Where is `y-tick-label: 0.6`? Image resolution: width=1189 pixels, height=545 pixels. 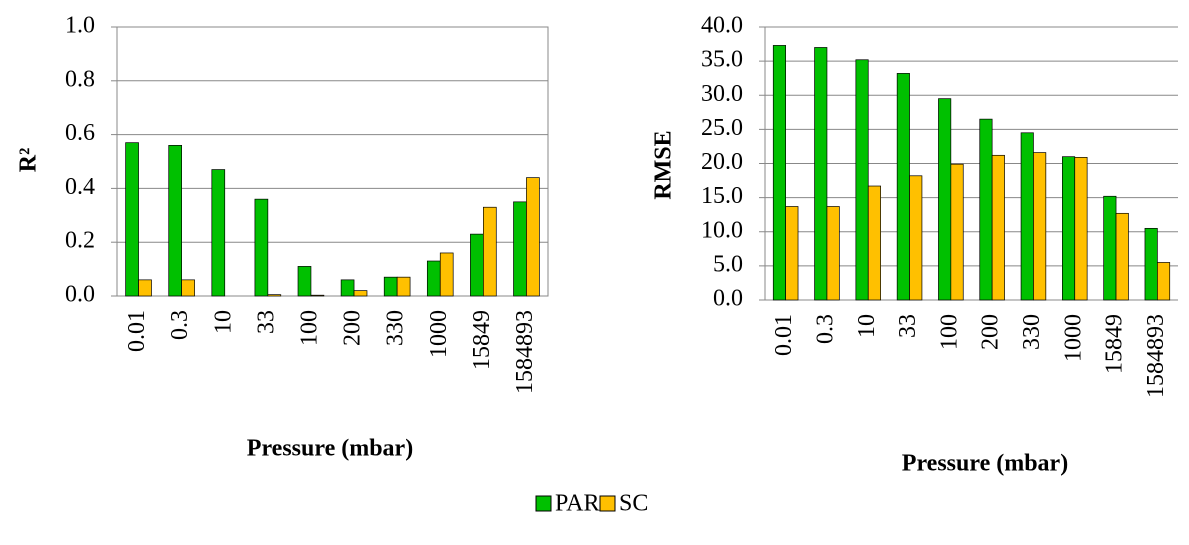
y-tick-label: 0.6 is located at coordinates (80, 133).